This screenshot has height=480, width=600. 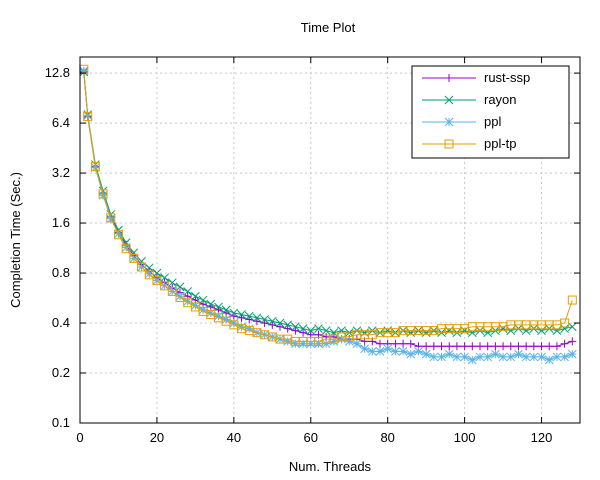 What do you see at coordinates (542, 437) in the screenshot?
I see `x-tick-label: 120` at bounding box center [542, 437].